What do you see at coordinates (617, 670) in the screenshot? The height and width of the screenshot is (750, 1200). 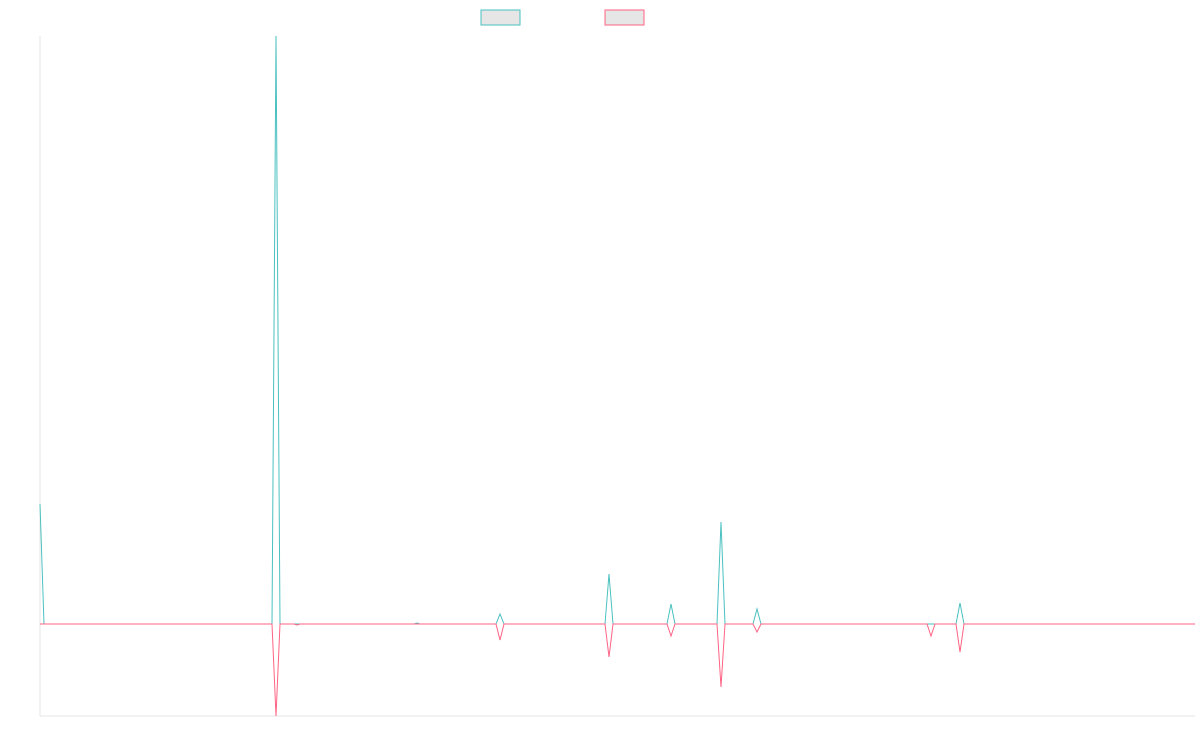 I see `line-series` at bounding box center [617, 670].